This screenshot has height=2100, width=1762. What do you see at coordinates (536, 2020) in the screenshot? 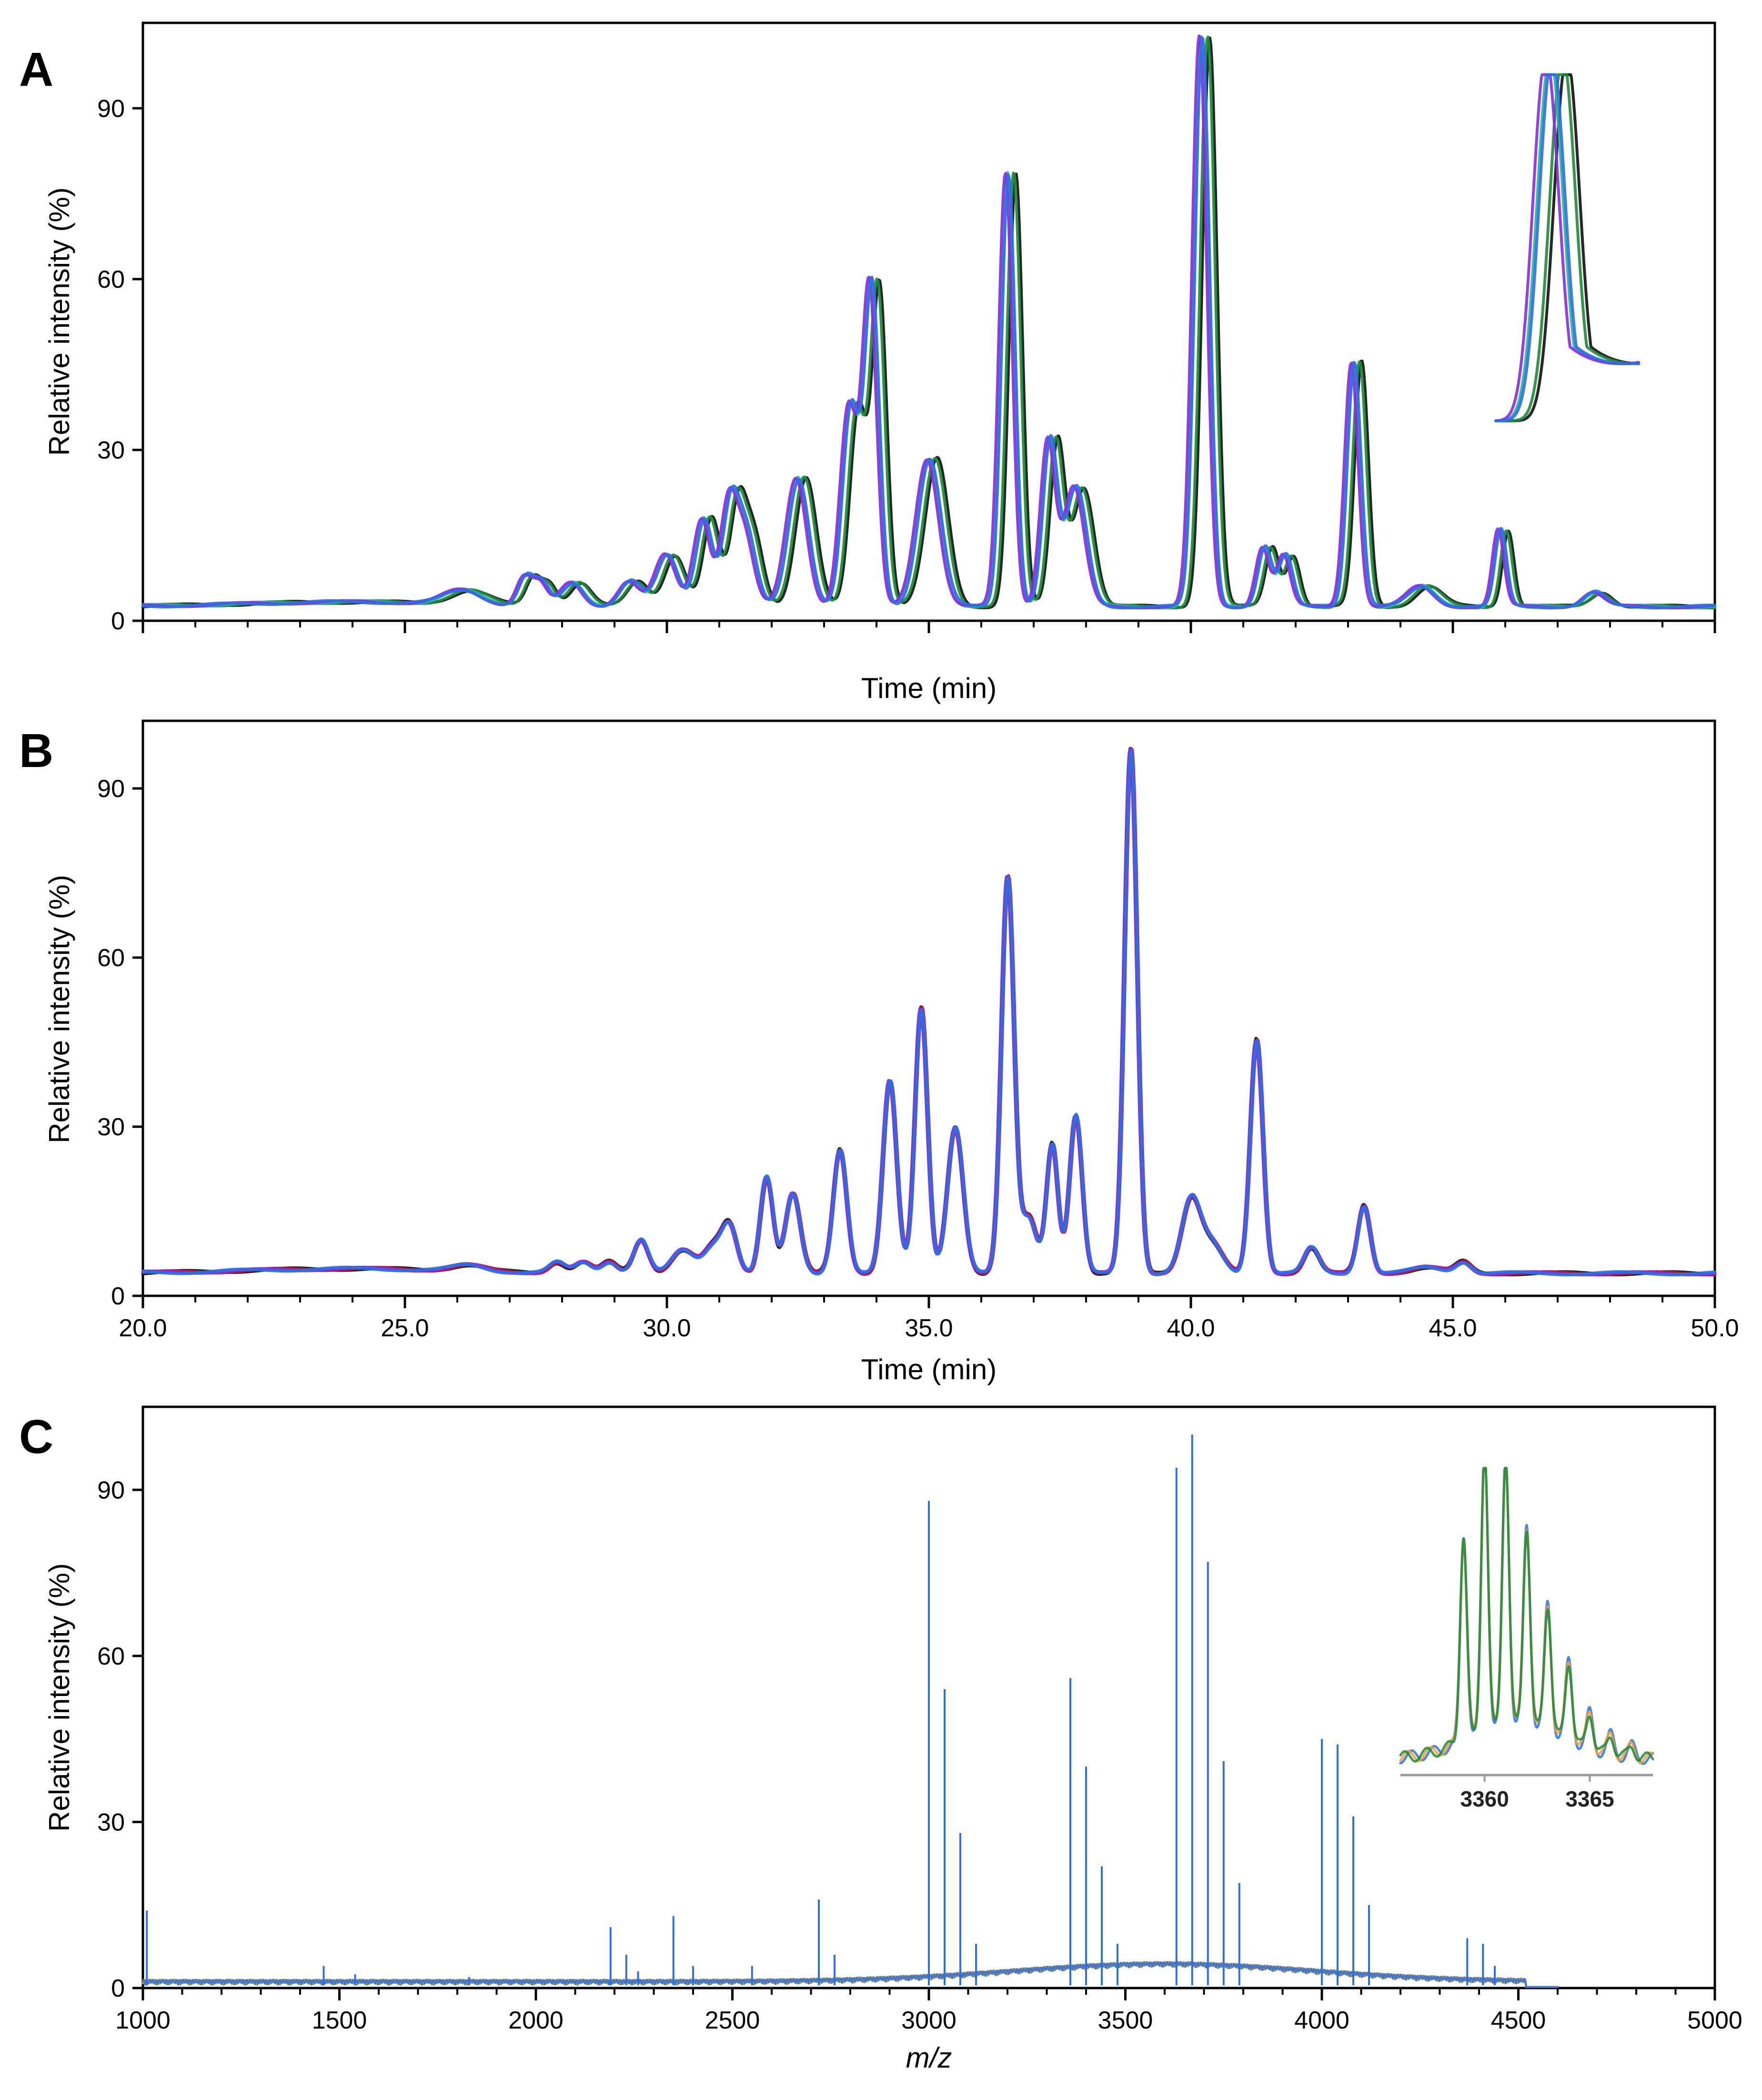
I see `x-tick-label: 2000` at bounding box center [536, 2020].